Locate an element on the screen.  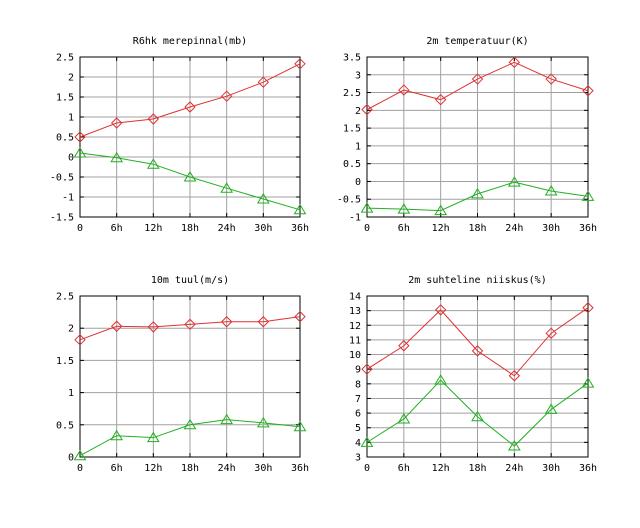
plot-frame is located at coordinates (190, 376).